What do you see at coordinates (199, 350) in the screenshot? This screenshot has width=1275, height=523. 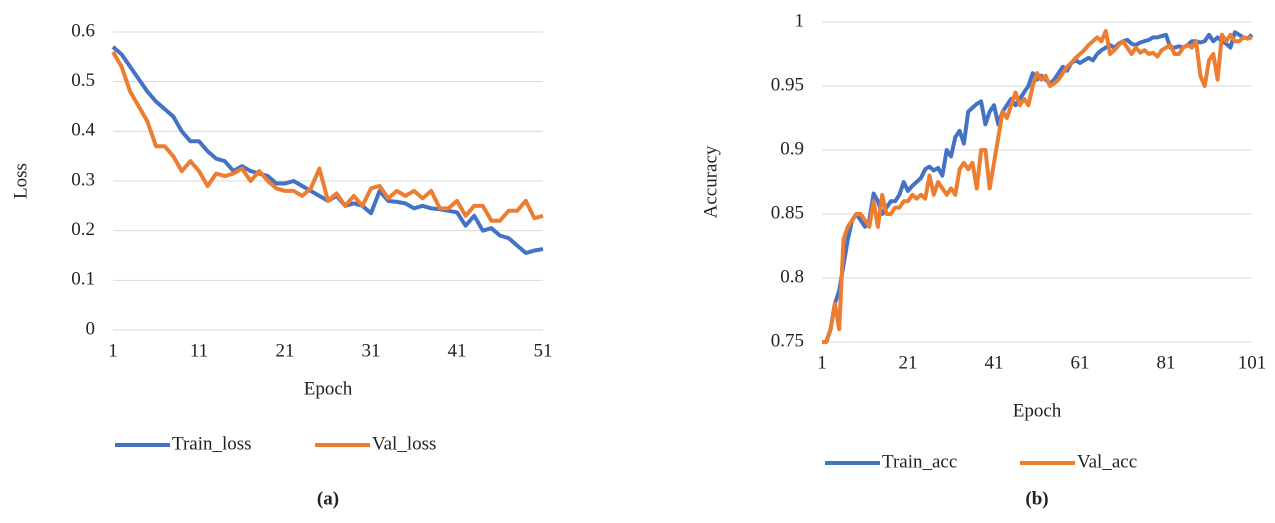 I see `x-tick-label: 11` at bounding box center [199, 350].